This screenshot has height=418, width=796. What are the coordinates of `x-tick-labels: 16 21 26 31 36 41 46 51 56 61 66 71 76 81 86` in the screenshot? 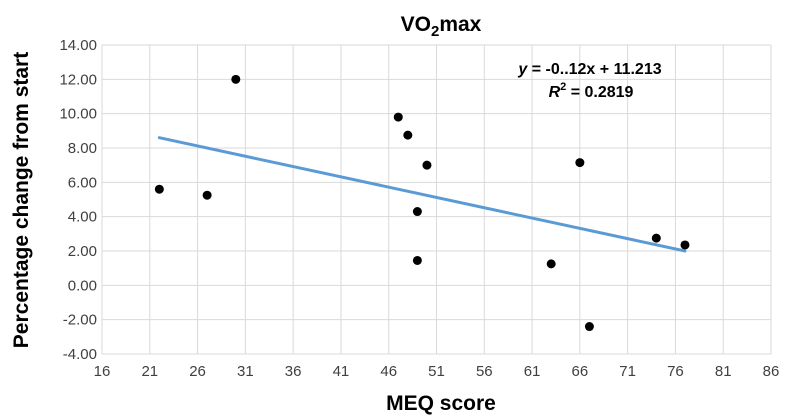 It's located at (437, 371).